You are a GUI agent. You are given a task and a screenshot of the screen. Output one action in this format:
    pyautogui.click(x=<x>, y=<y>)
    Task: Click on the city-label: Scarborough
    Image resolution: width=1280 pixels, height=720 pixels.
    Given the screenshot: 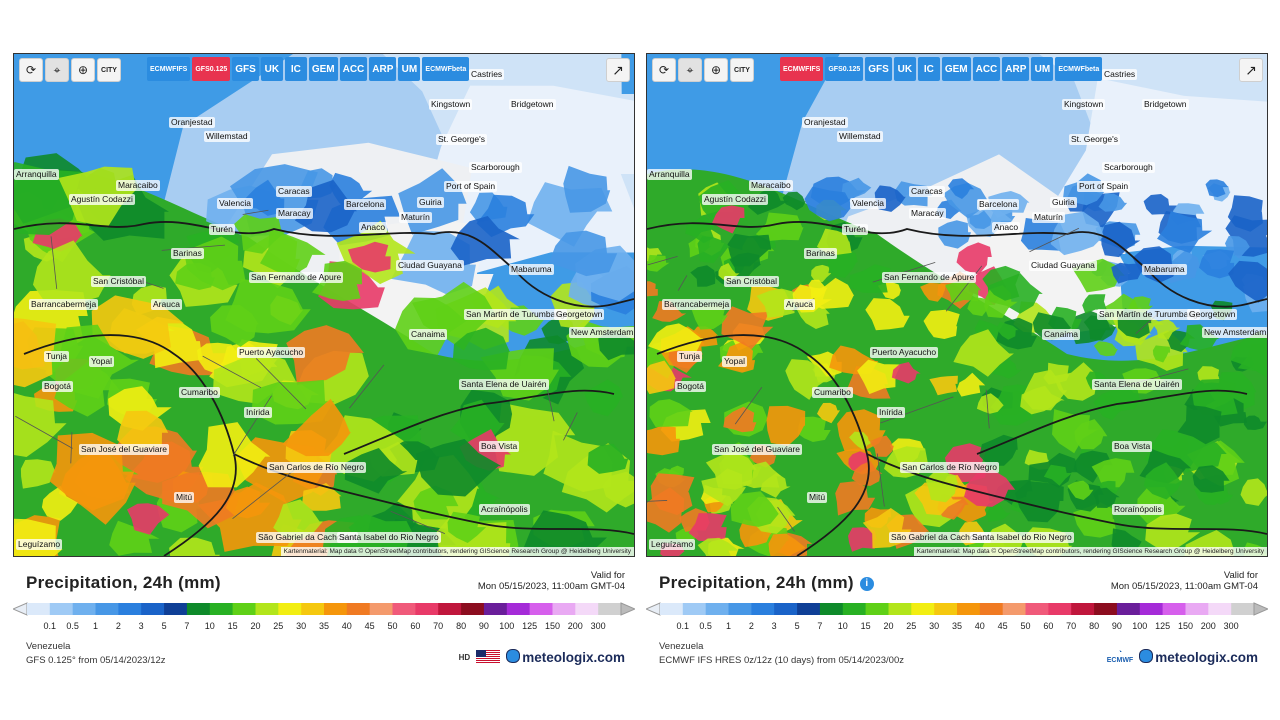 What is the action you would take?
    pyautogui.click(x=1128, y=167)
    